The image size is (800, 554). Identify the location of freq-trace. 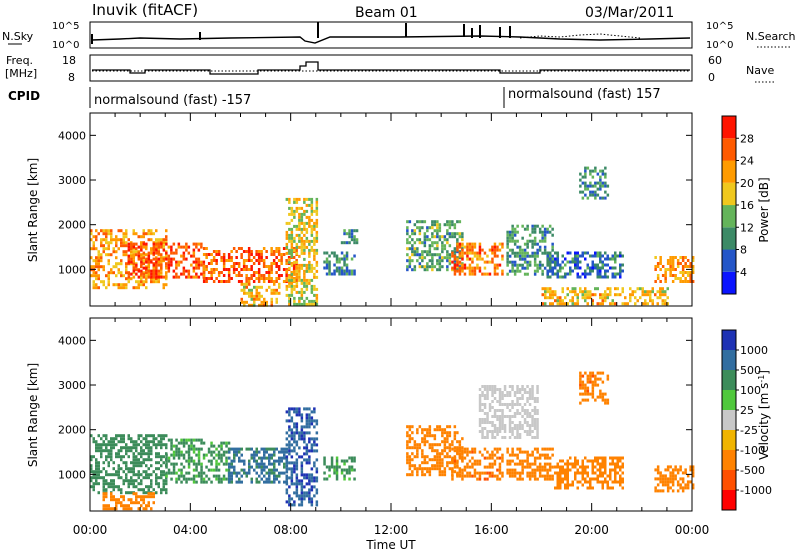
(391, 68).